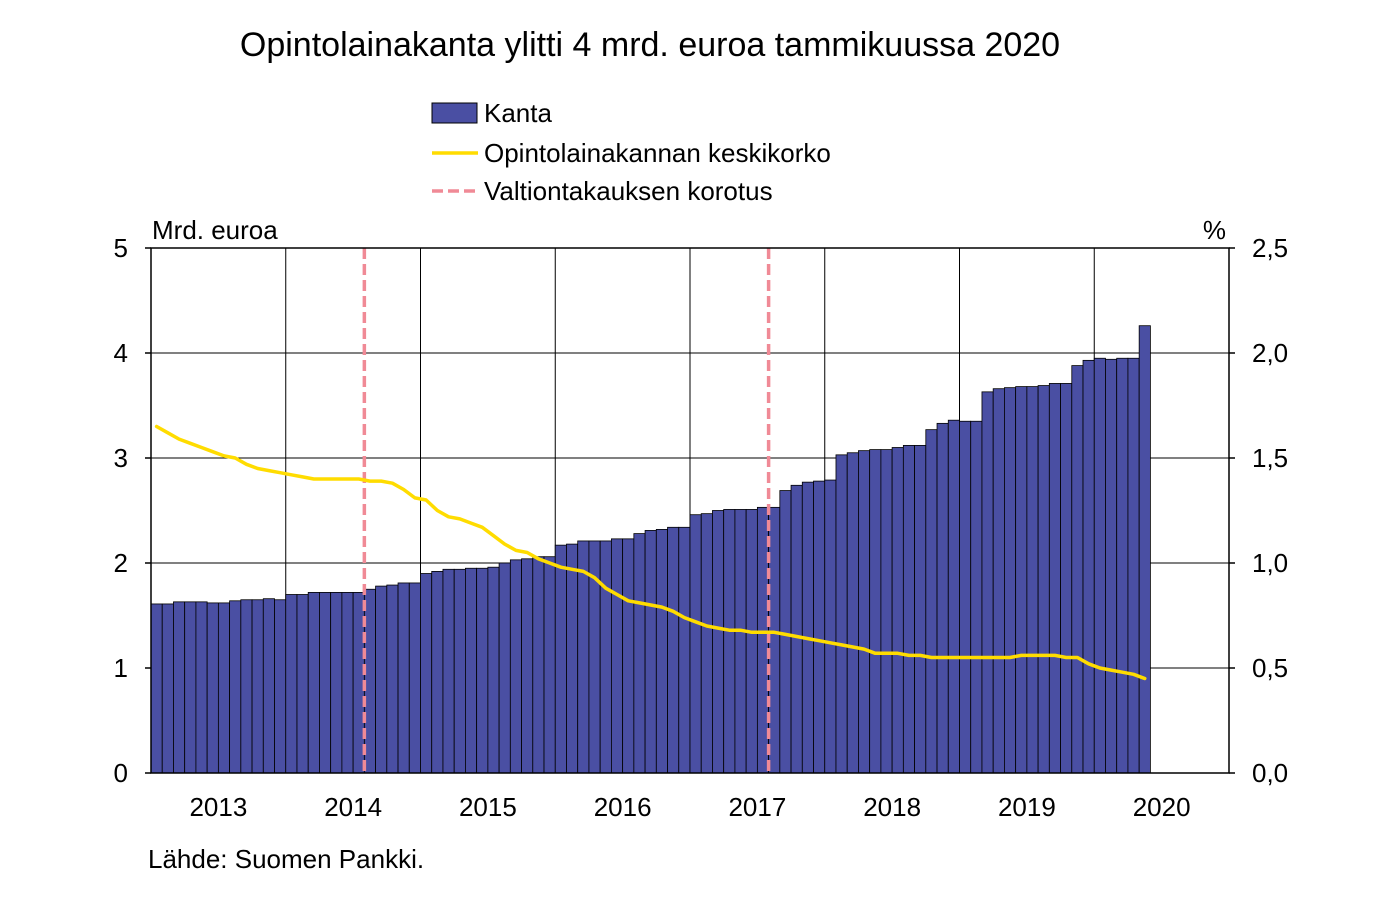 The image size is (1377, 900). What do you see at coordinates (1214, 230) in the screenshot?
I see `right-axis-label: %` at bounding box center [1214, 230].